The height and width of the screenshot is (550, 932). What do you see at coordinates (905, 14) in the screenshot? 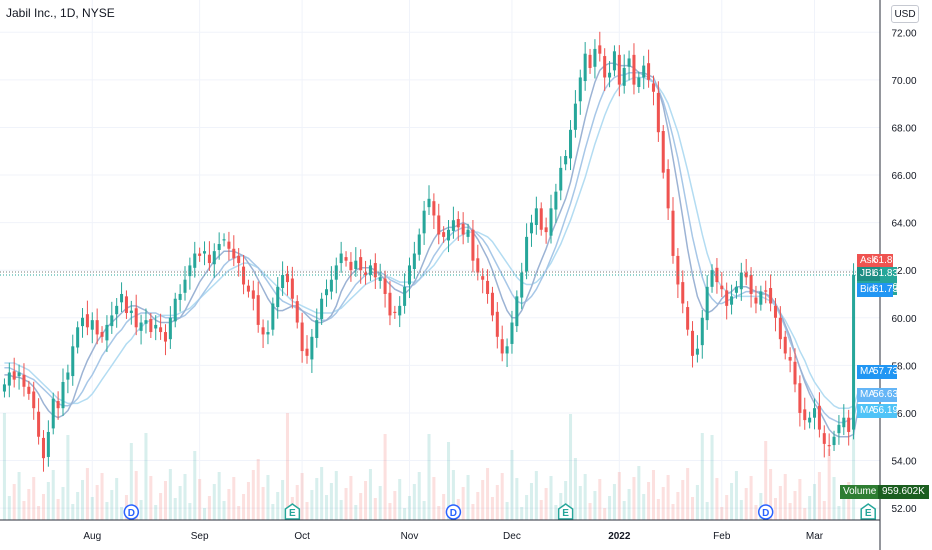
I see `currency-button: USD` at bounding box center [905, 14].